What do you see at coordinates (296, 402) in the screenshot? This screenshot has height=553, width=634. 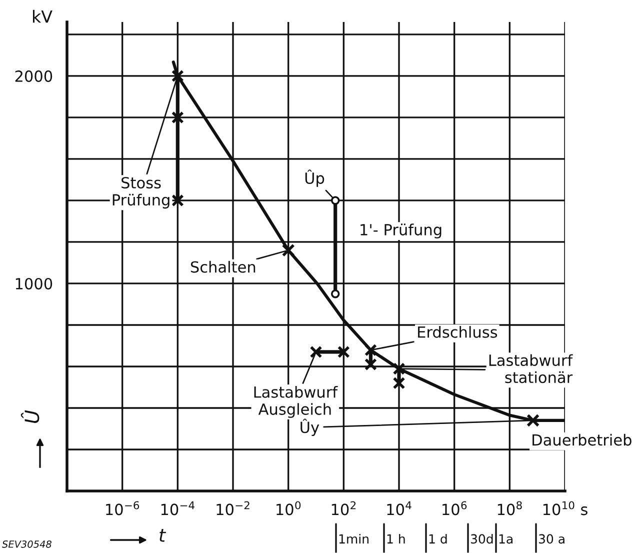 I see `legend-label: Lastabwurf Ausgleich` at bounding box center [296, 402].